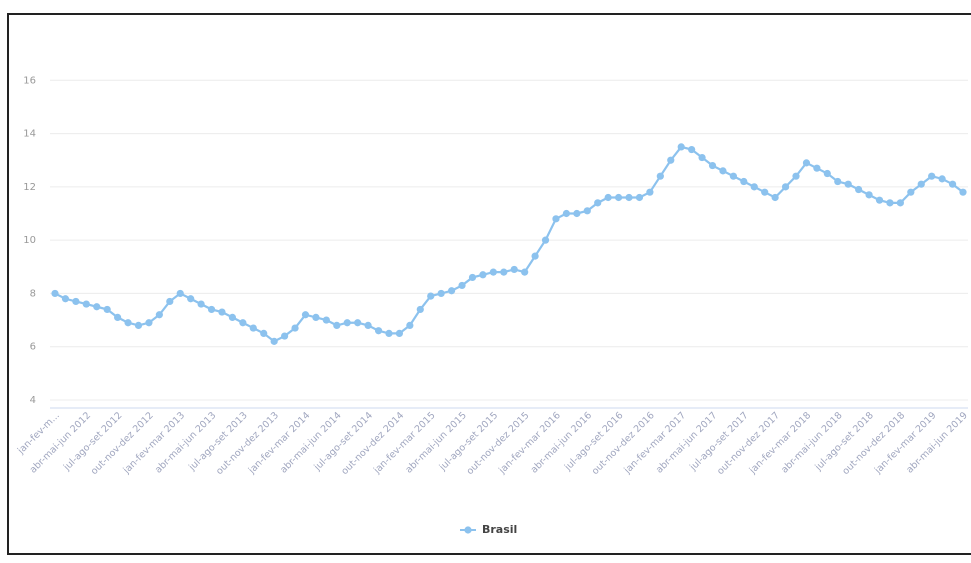 The width and height of the screenshot is (971, 563). Describe the element at coordinates (29, 187) in the screenshot. I see `y-tick-label: 12` at that location.